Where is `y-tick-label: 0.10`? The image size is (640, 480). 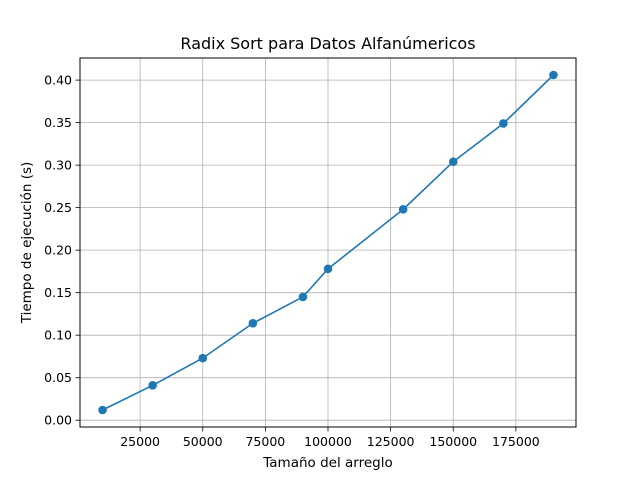 y-tick-label: 0.10 is located at coordinates (58, 335).